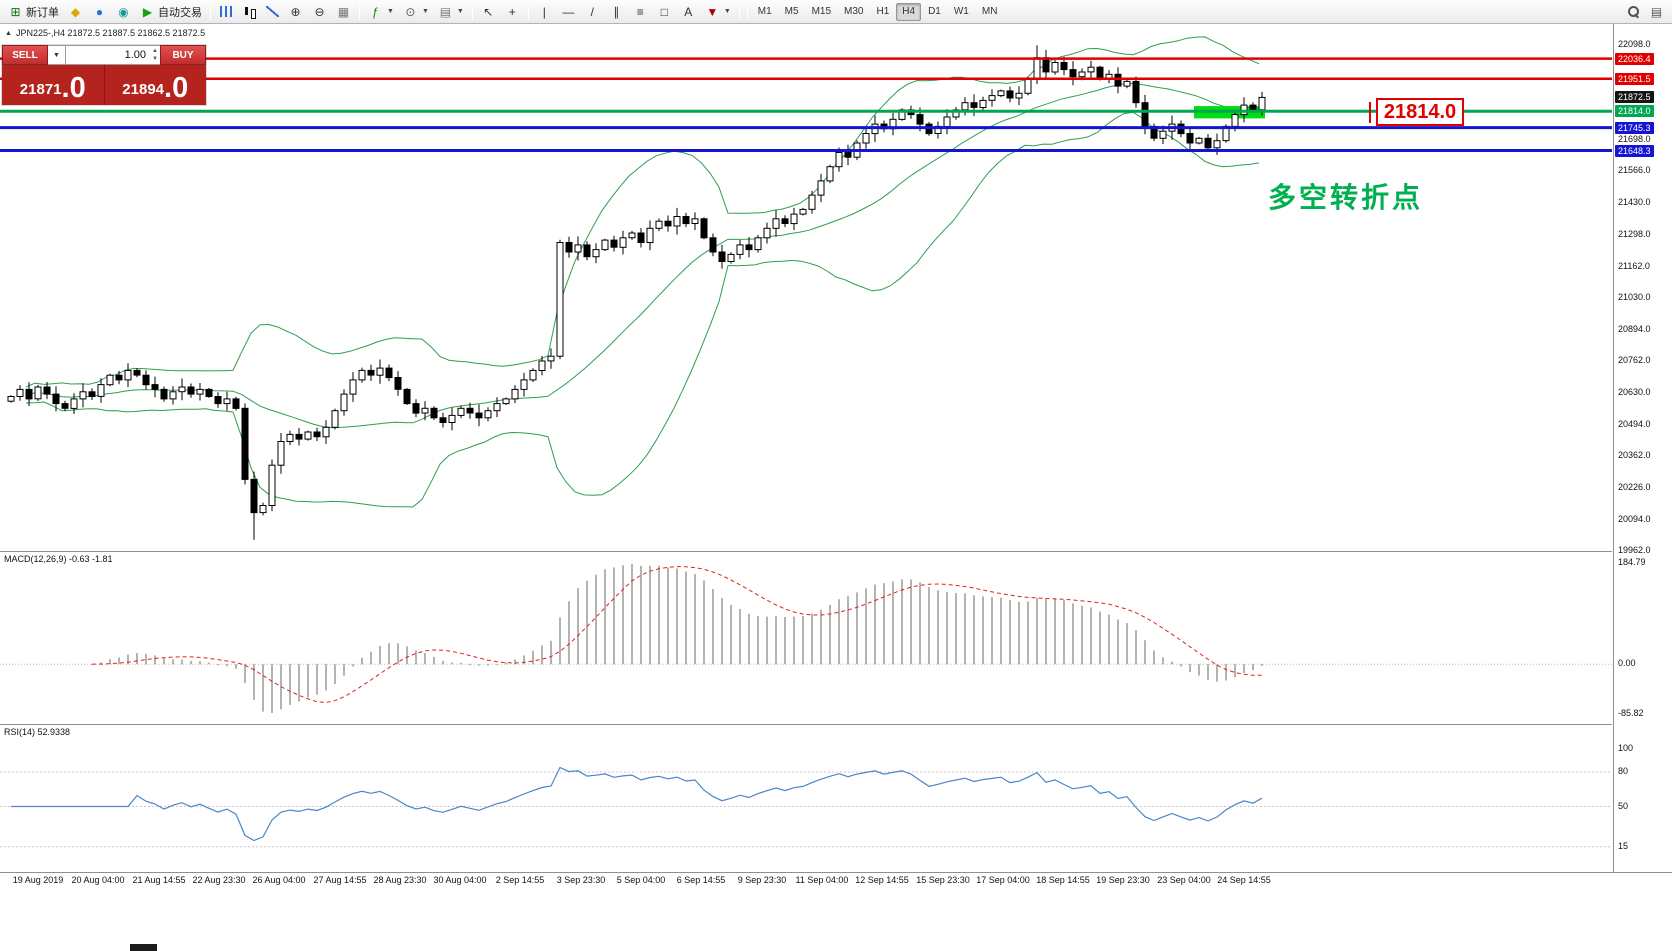 Image resolution: width=1672 pixels, height=951 pixels. Describe the element at coordinates (934, 11) in the screenshot. I see `timeframe-d1-button: D1` at that location.